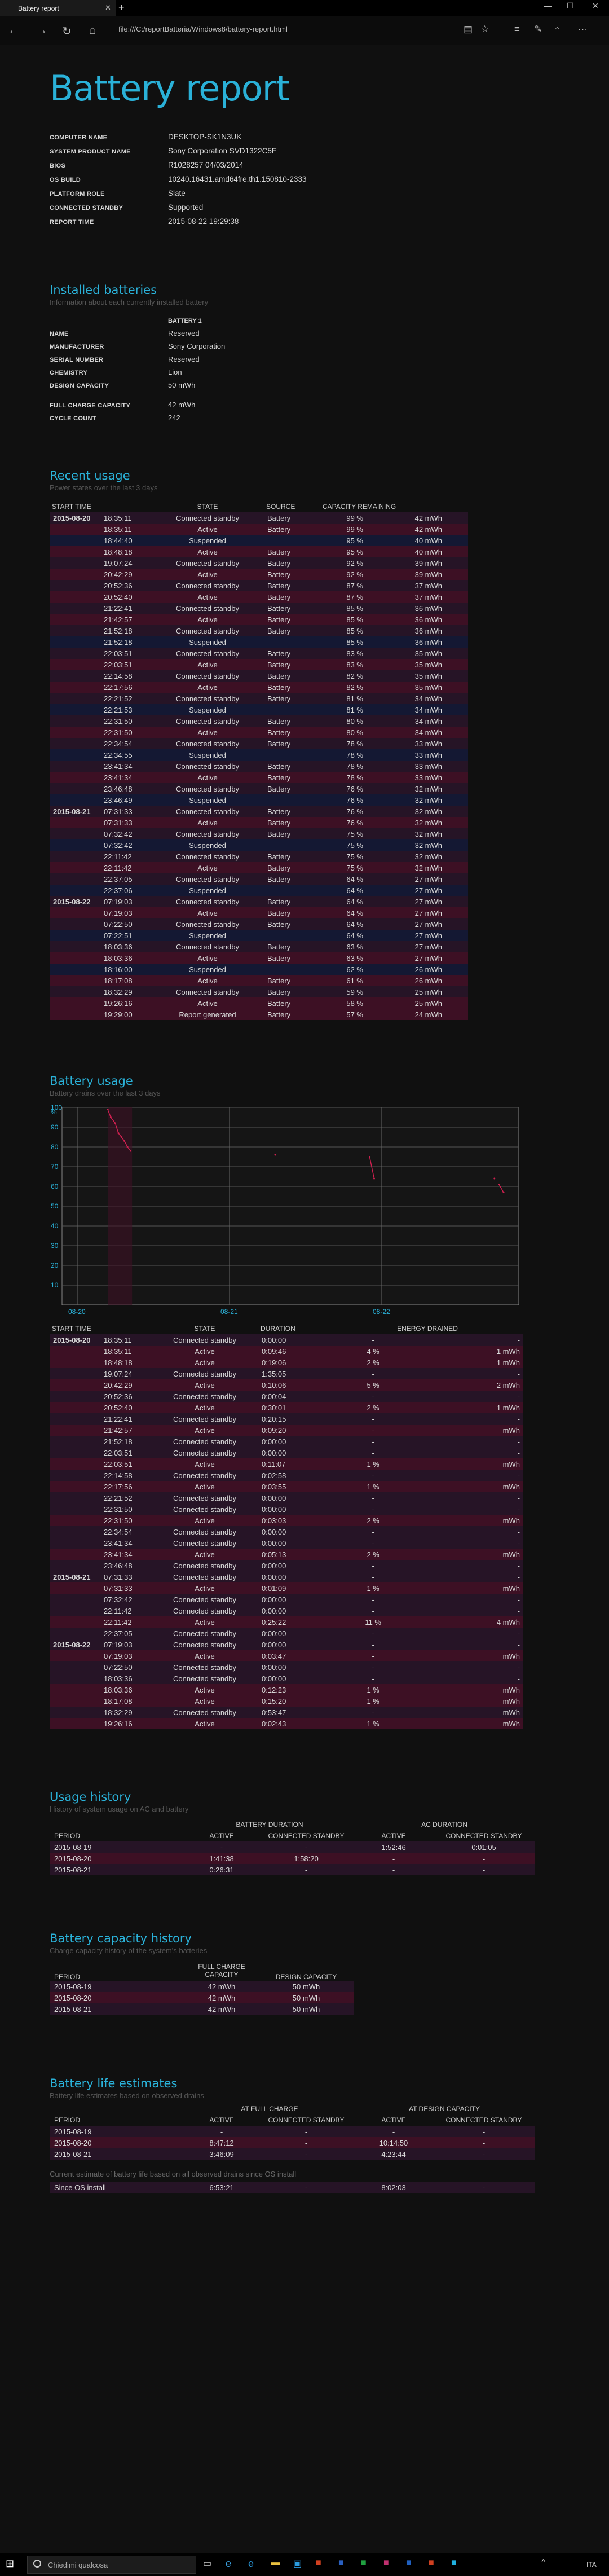  Describe the element at coordinates (205, 1363) in the screenshot. I see `state-cell: Active` at that location.